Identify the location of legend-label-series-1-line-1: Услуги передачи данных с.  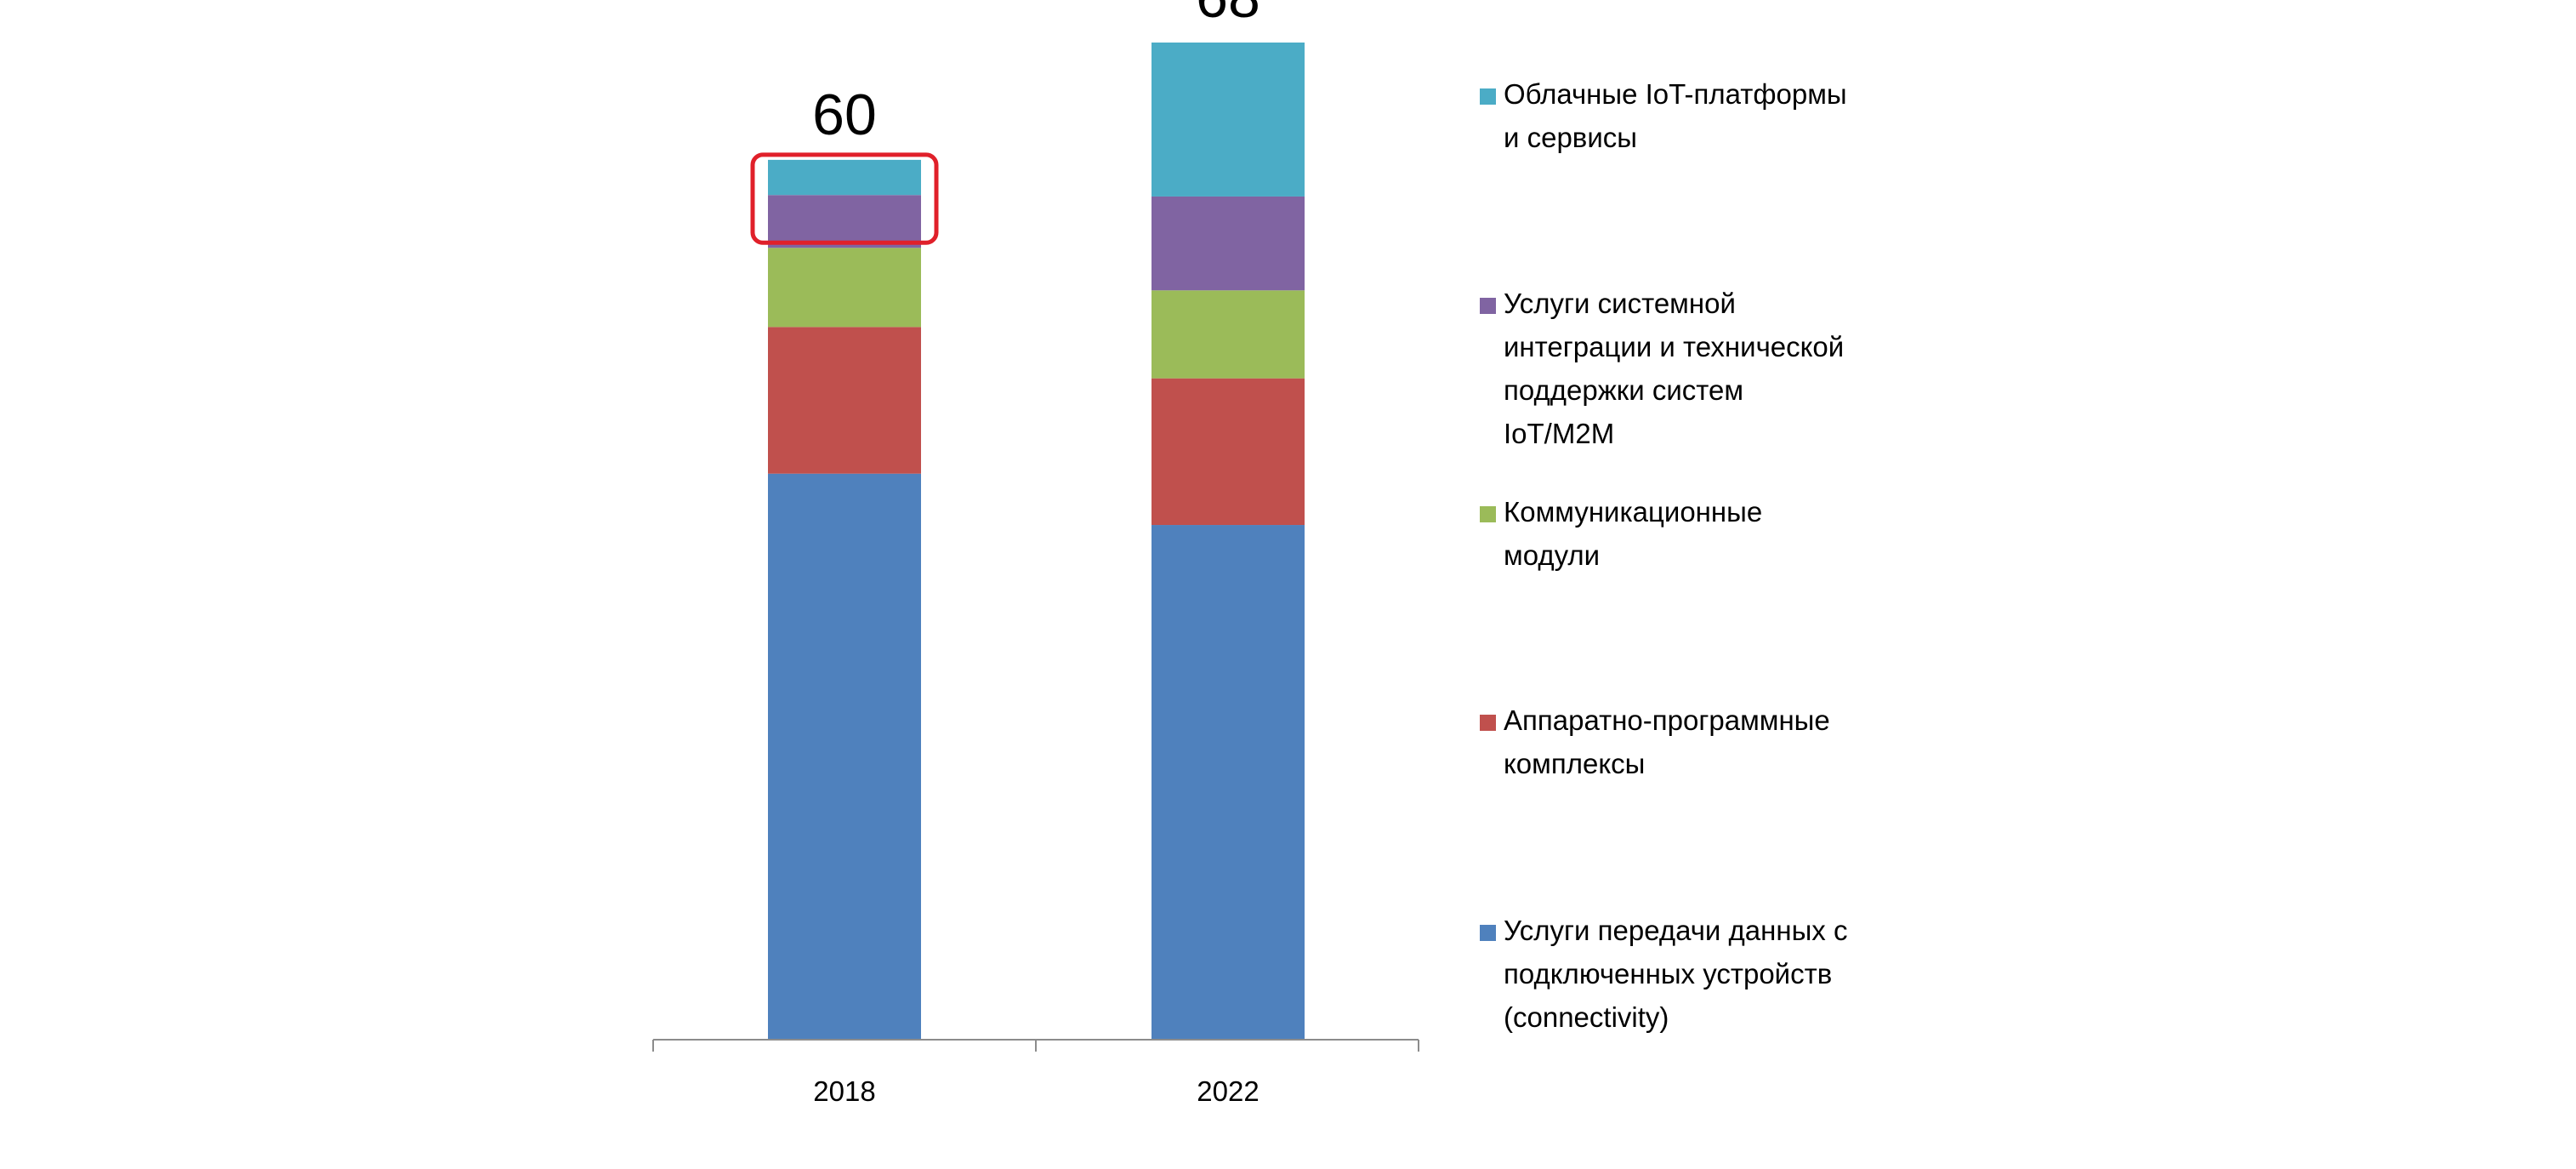
(1675, 931).